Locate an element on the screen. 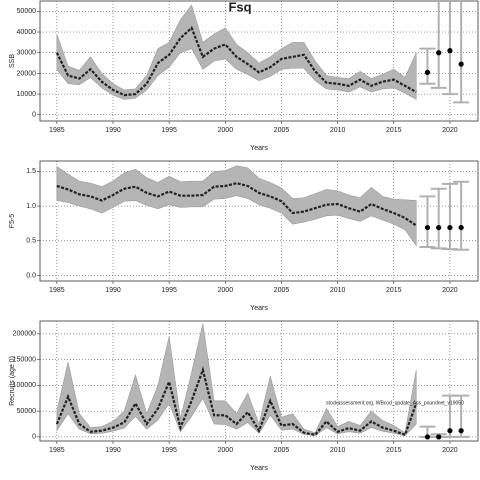  y-tick-label: 0.0 is located at coordinates (31, 275).